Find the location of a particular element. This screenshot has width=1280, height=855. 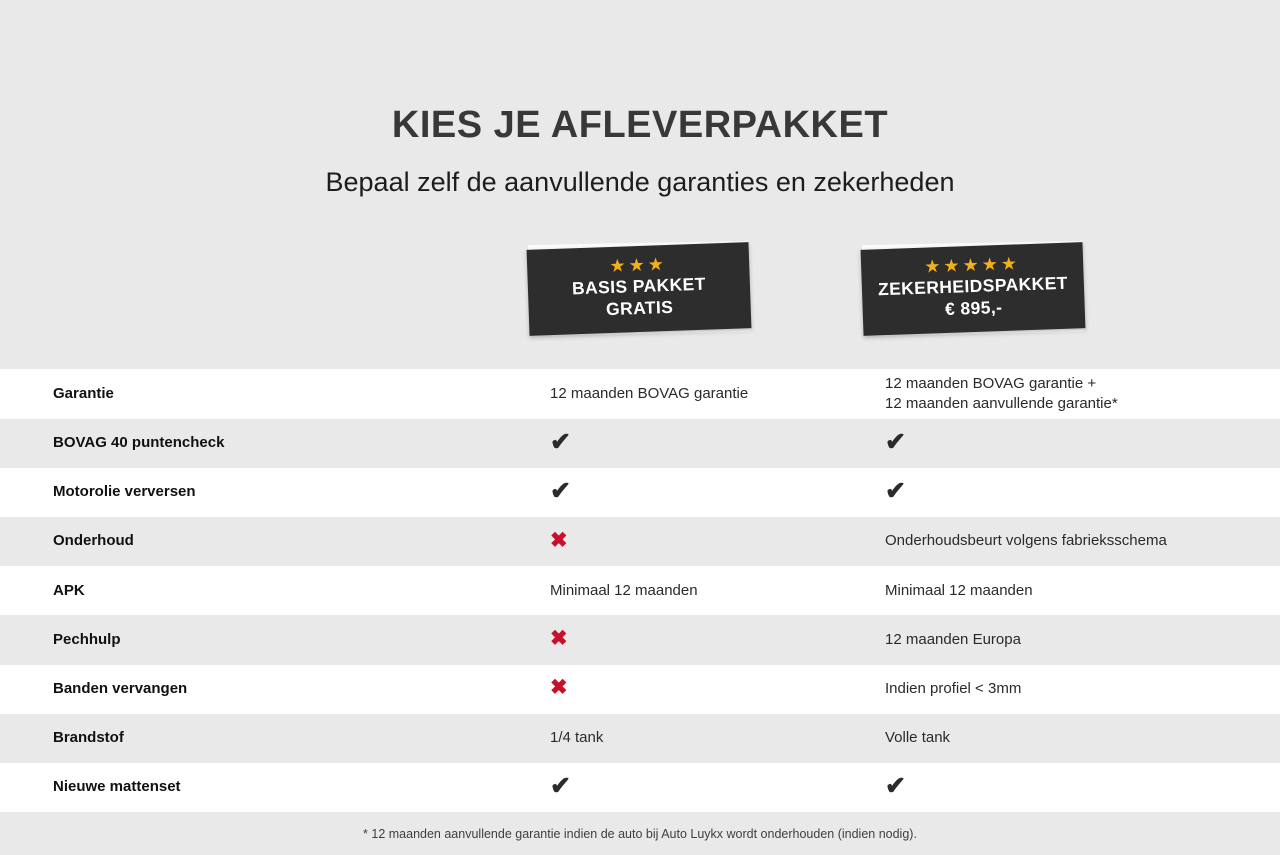

cell-text: 12 maanden BOVAG garantie is located at coordinates (649, 393).